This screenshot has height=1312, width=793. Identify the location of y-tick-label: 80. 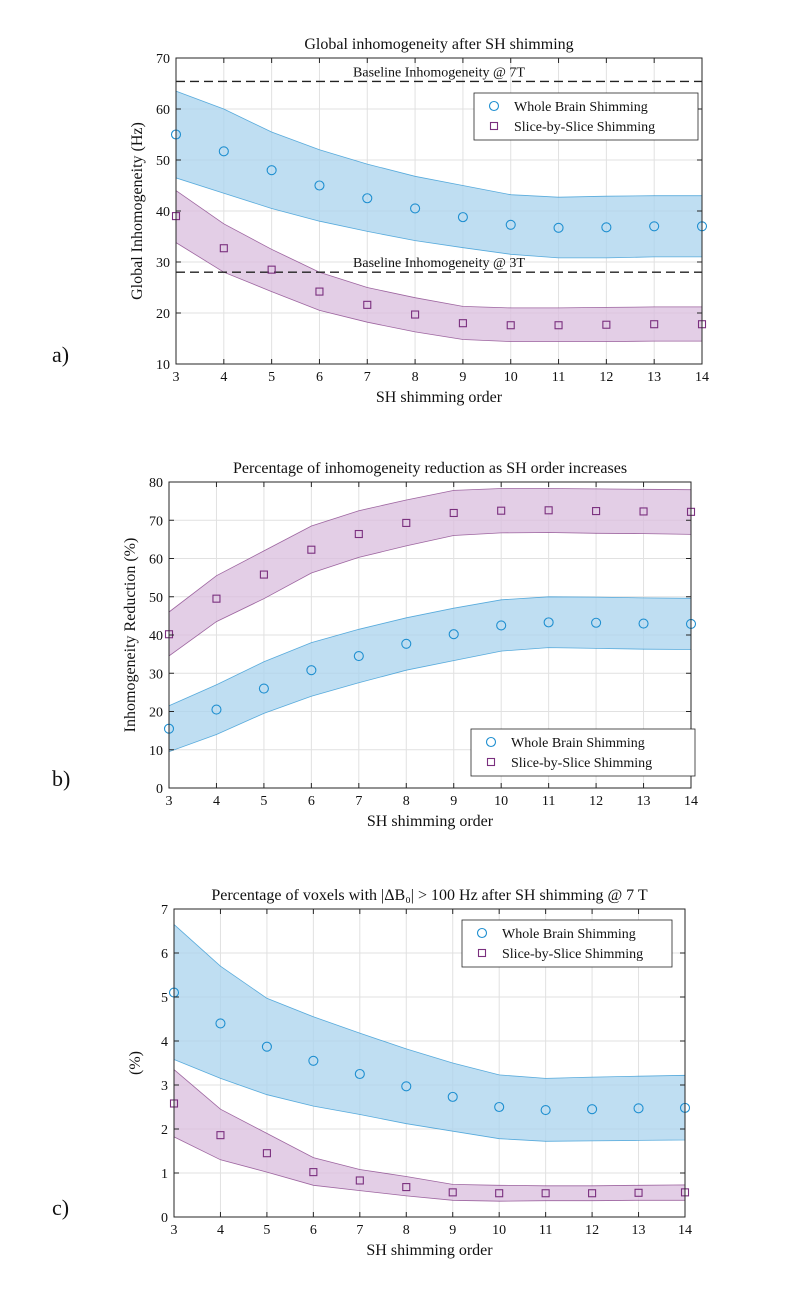
(156, 483).